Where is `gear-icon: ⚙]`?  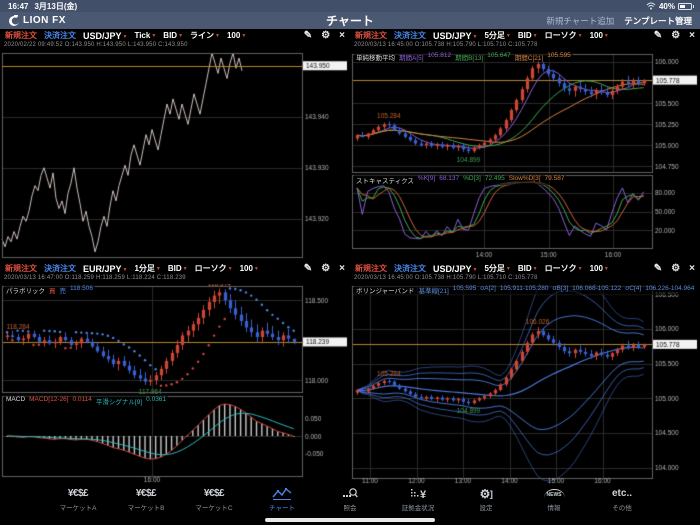
gear-icon: ⚙] is located at coordinates (486, 493).